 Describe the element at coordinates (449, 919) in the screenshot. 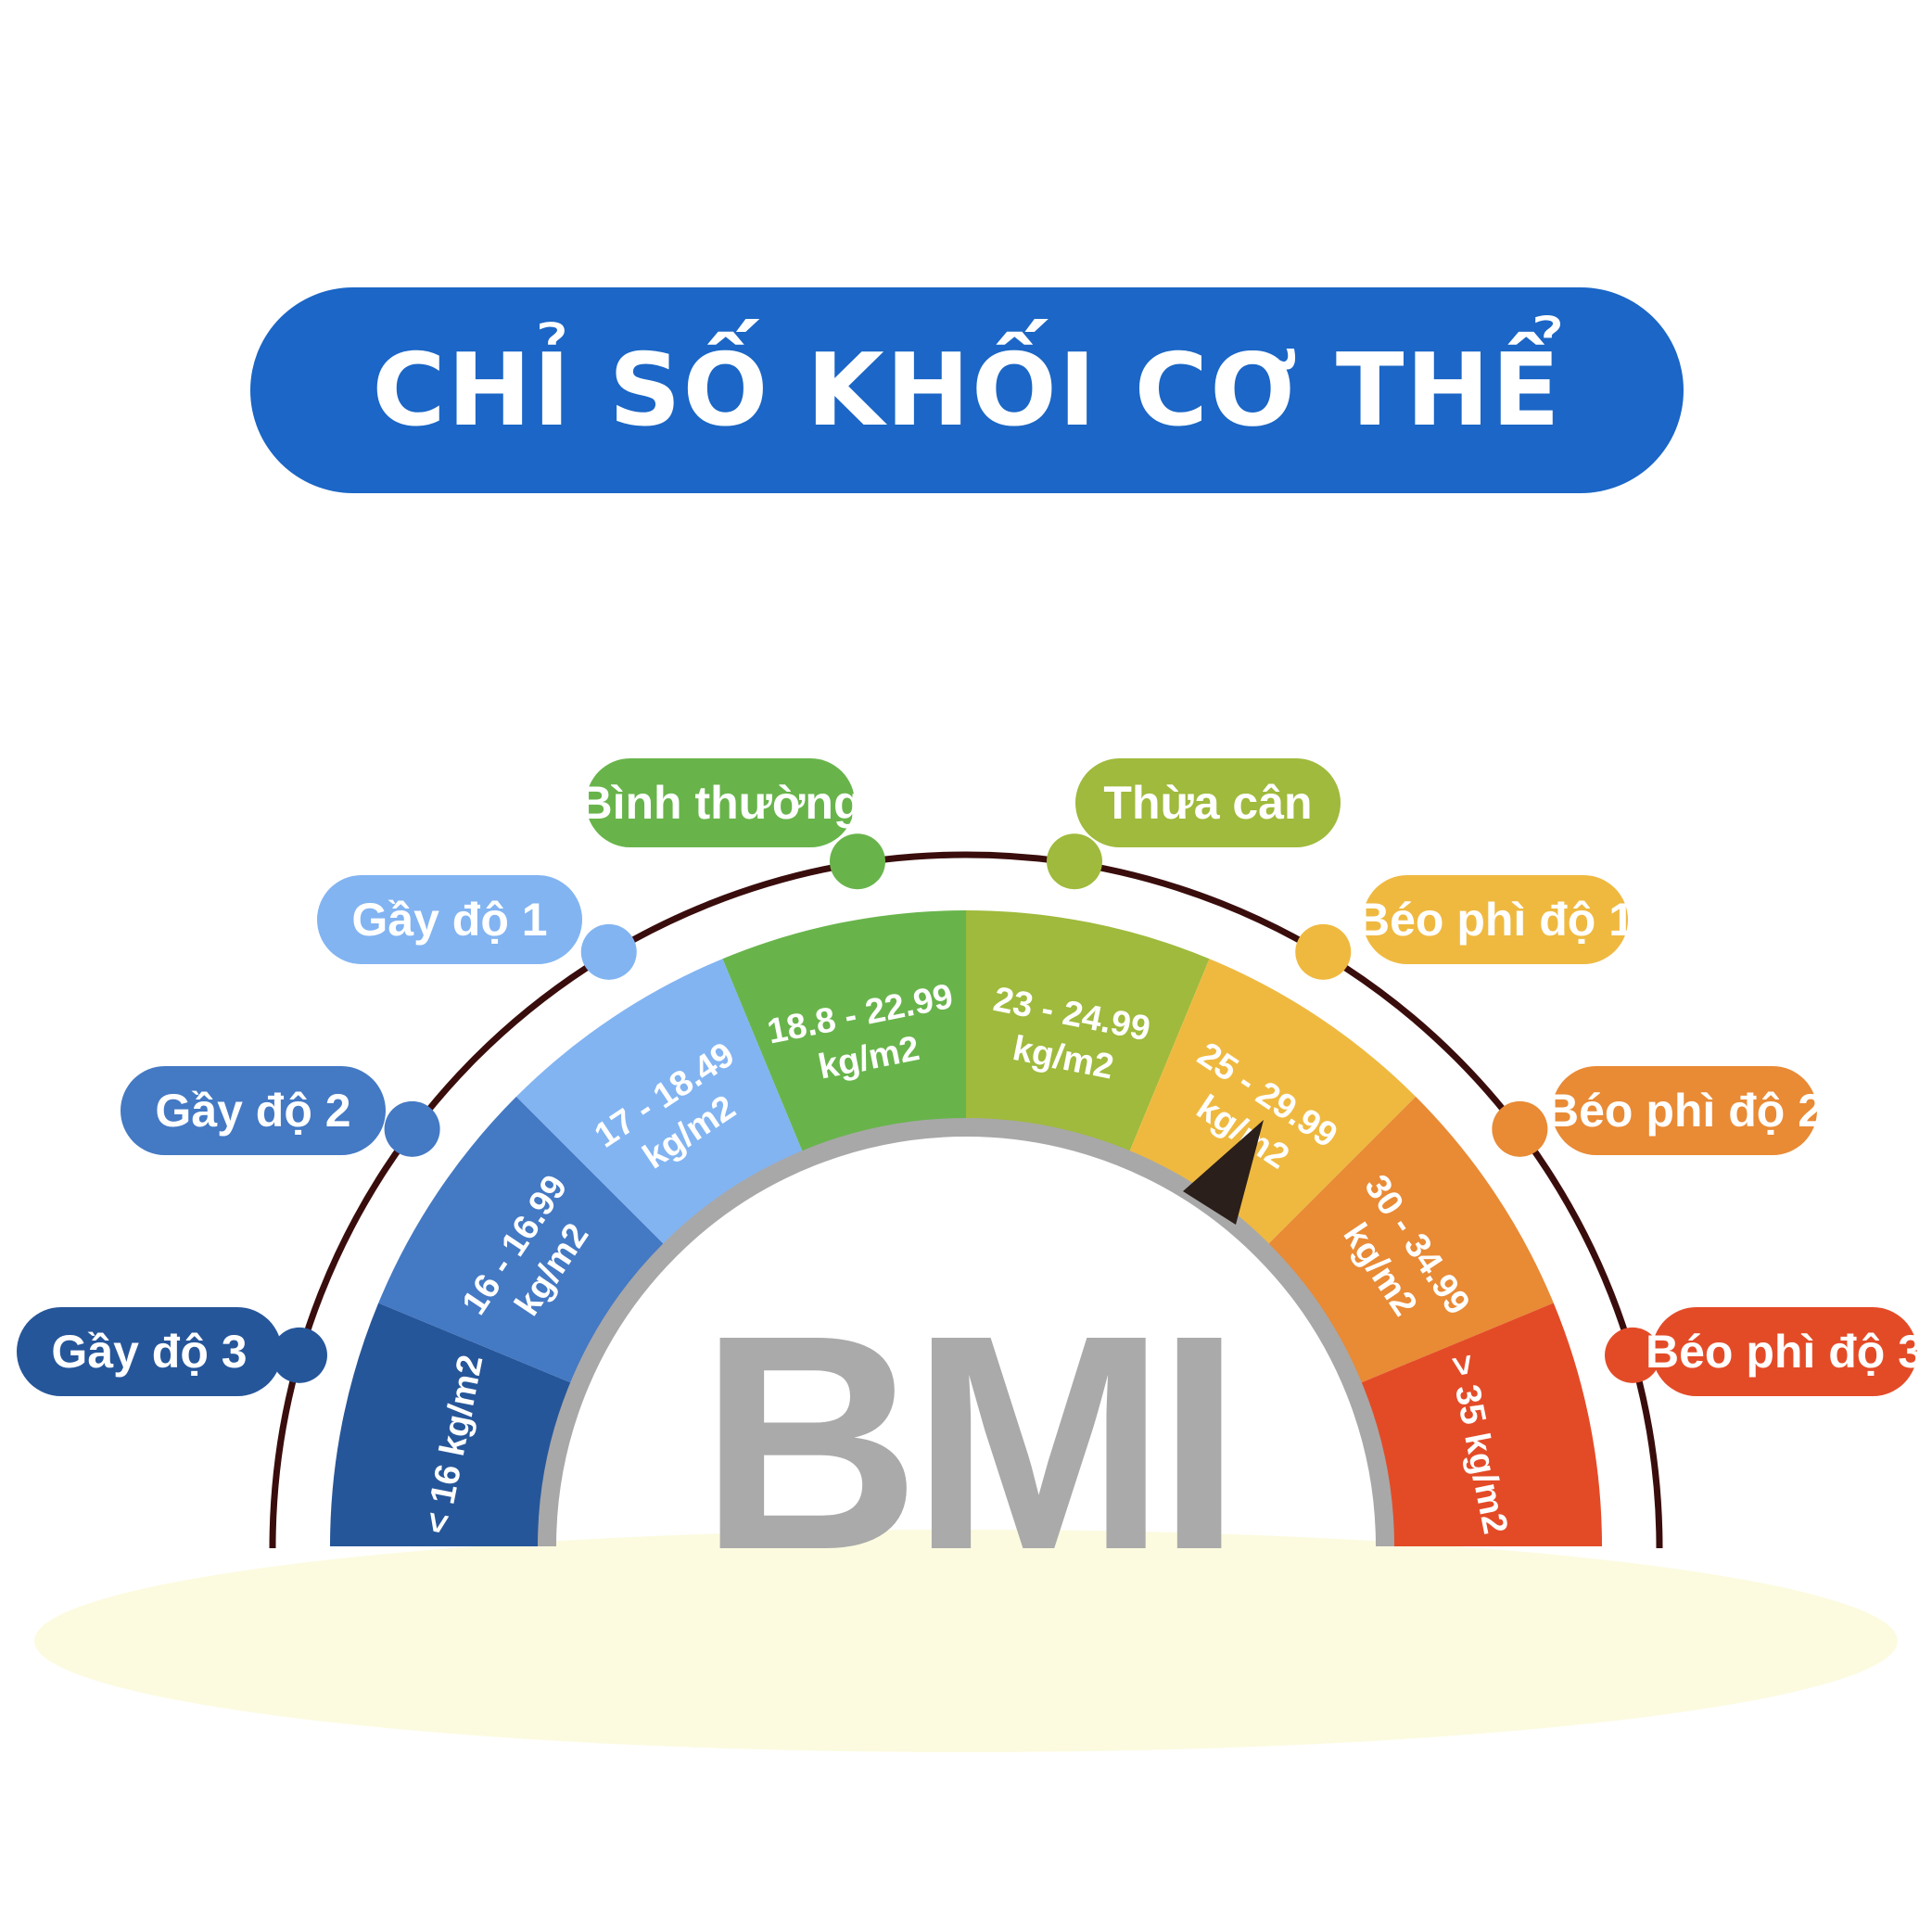

I see `category-label-3: Gầy độ 1` at that location.